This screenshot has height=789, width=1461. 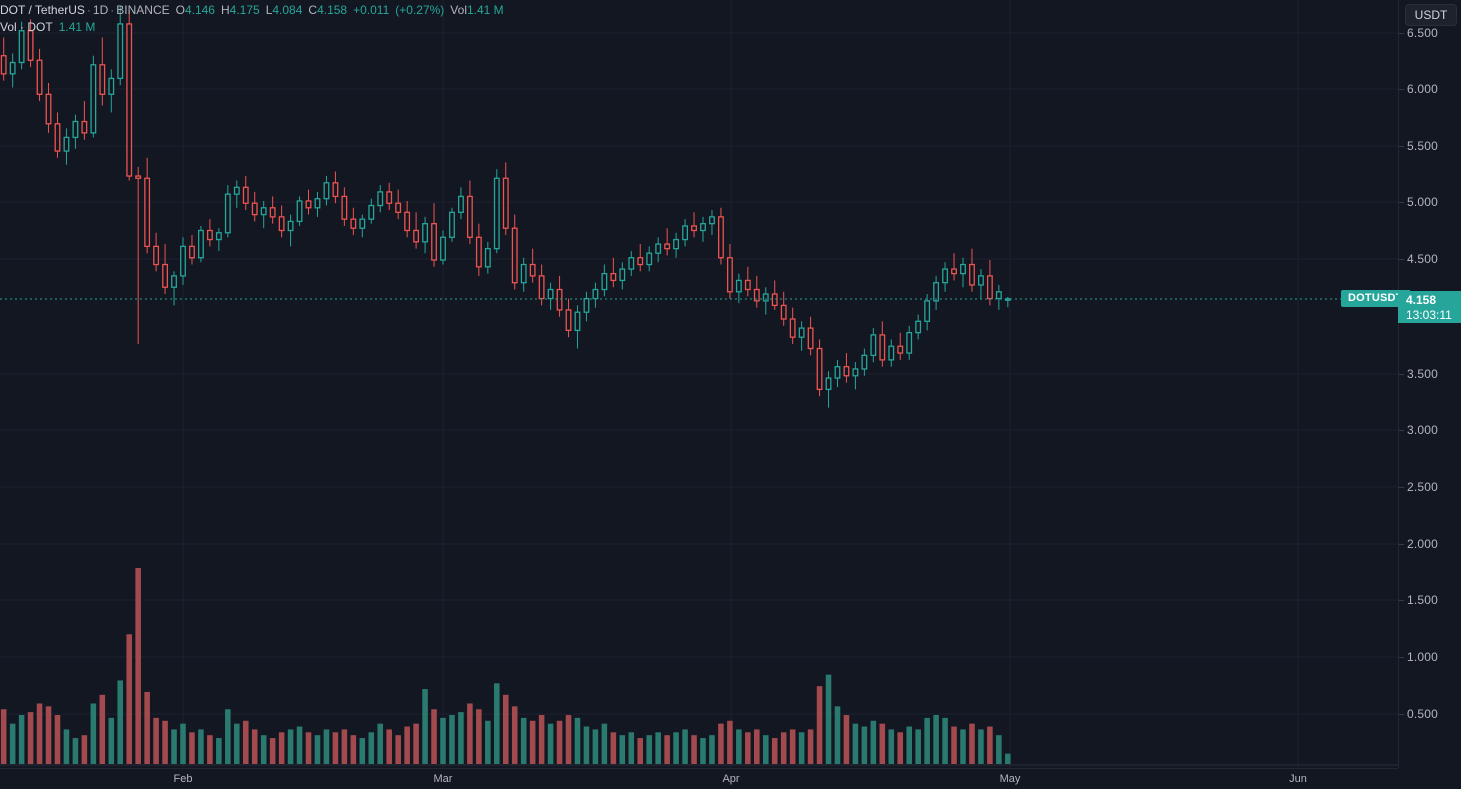 What do you see at coordinates (1429, 315) in the screenshot?
I see `bar-countdown: 13:03:11` at bounding box center [1429, 315].